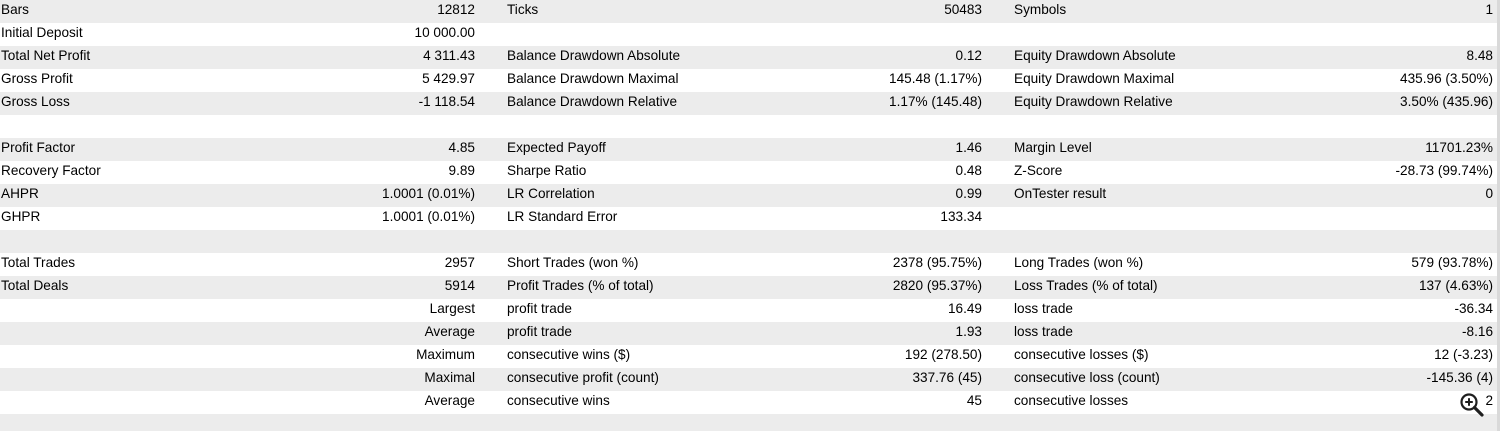 This screenshot has height=431, width=1500. What do you see at coordinates (1479, 55) in the screenshot?
I see `row-value-3: 8.48` at bounding box center [1479, 55].